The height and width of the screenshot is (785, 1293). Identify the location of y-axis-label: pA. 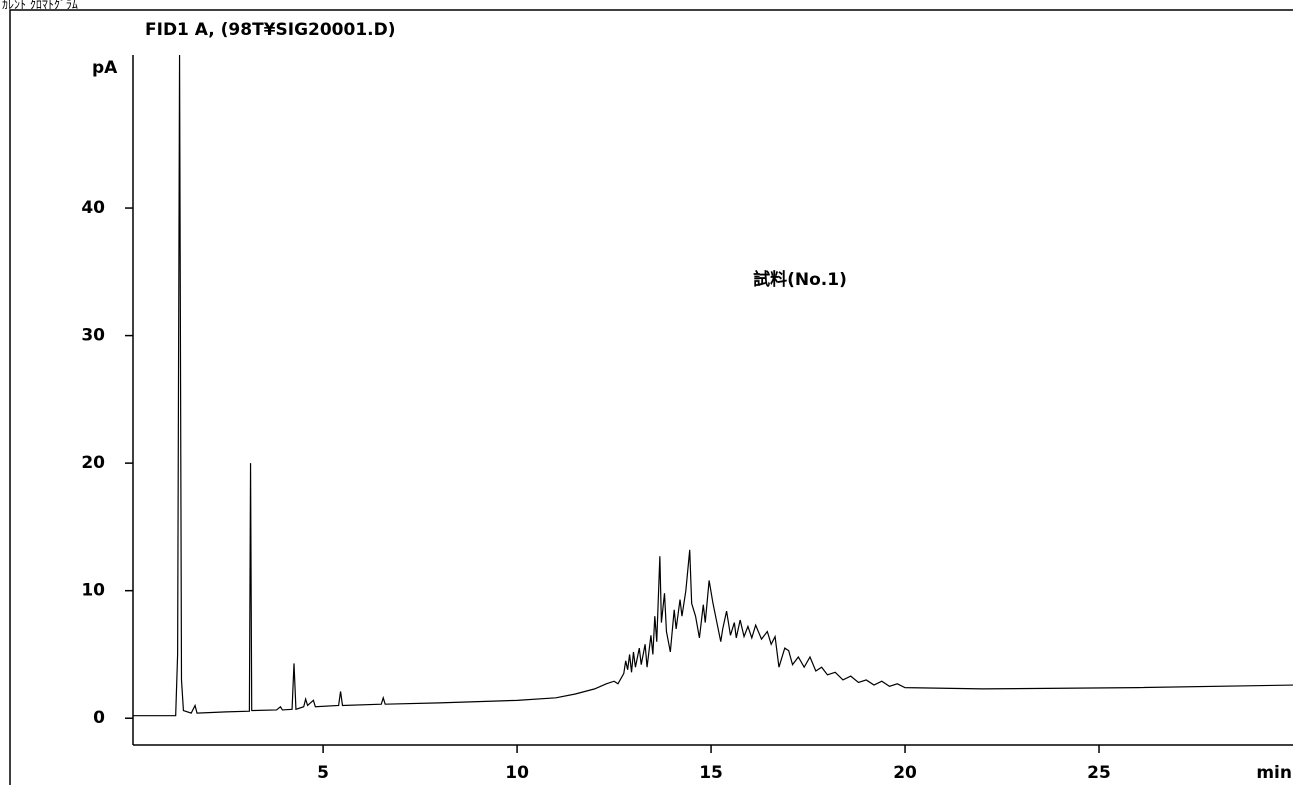
(105, 68).